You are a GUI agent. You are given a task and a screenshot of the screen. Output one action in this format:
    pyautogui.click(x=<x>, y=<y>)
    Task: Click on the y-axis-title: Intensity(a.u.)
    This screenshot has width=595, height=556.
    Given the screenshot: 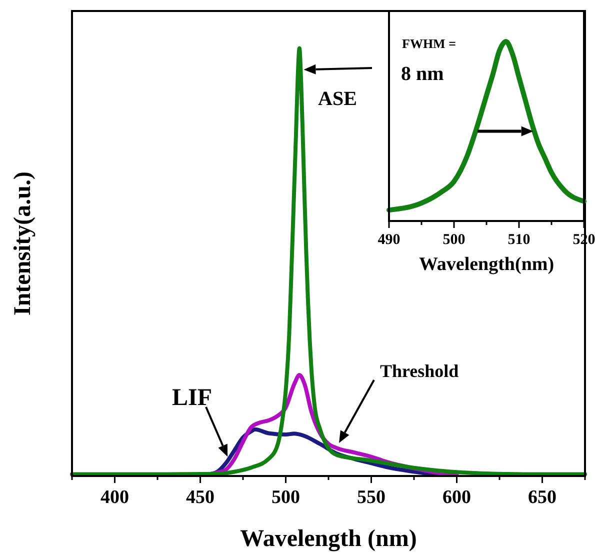 What is the action you would take?
    pyautogui.click(x=23, y=243)
    